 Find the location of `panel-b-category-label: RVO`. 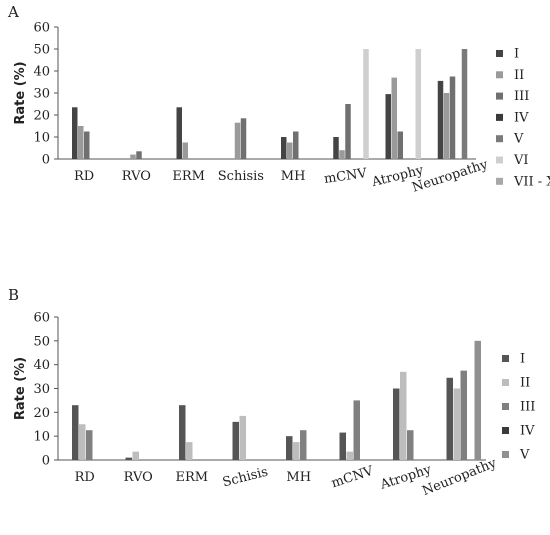

panel-b-category-label: RVO is located at coordinates (138, 477).